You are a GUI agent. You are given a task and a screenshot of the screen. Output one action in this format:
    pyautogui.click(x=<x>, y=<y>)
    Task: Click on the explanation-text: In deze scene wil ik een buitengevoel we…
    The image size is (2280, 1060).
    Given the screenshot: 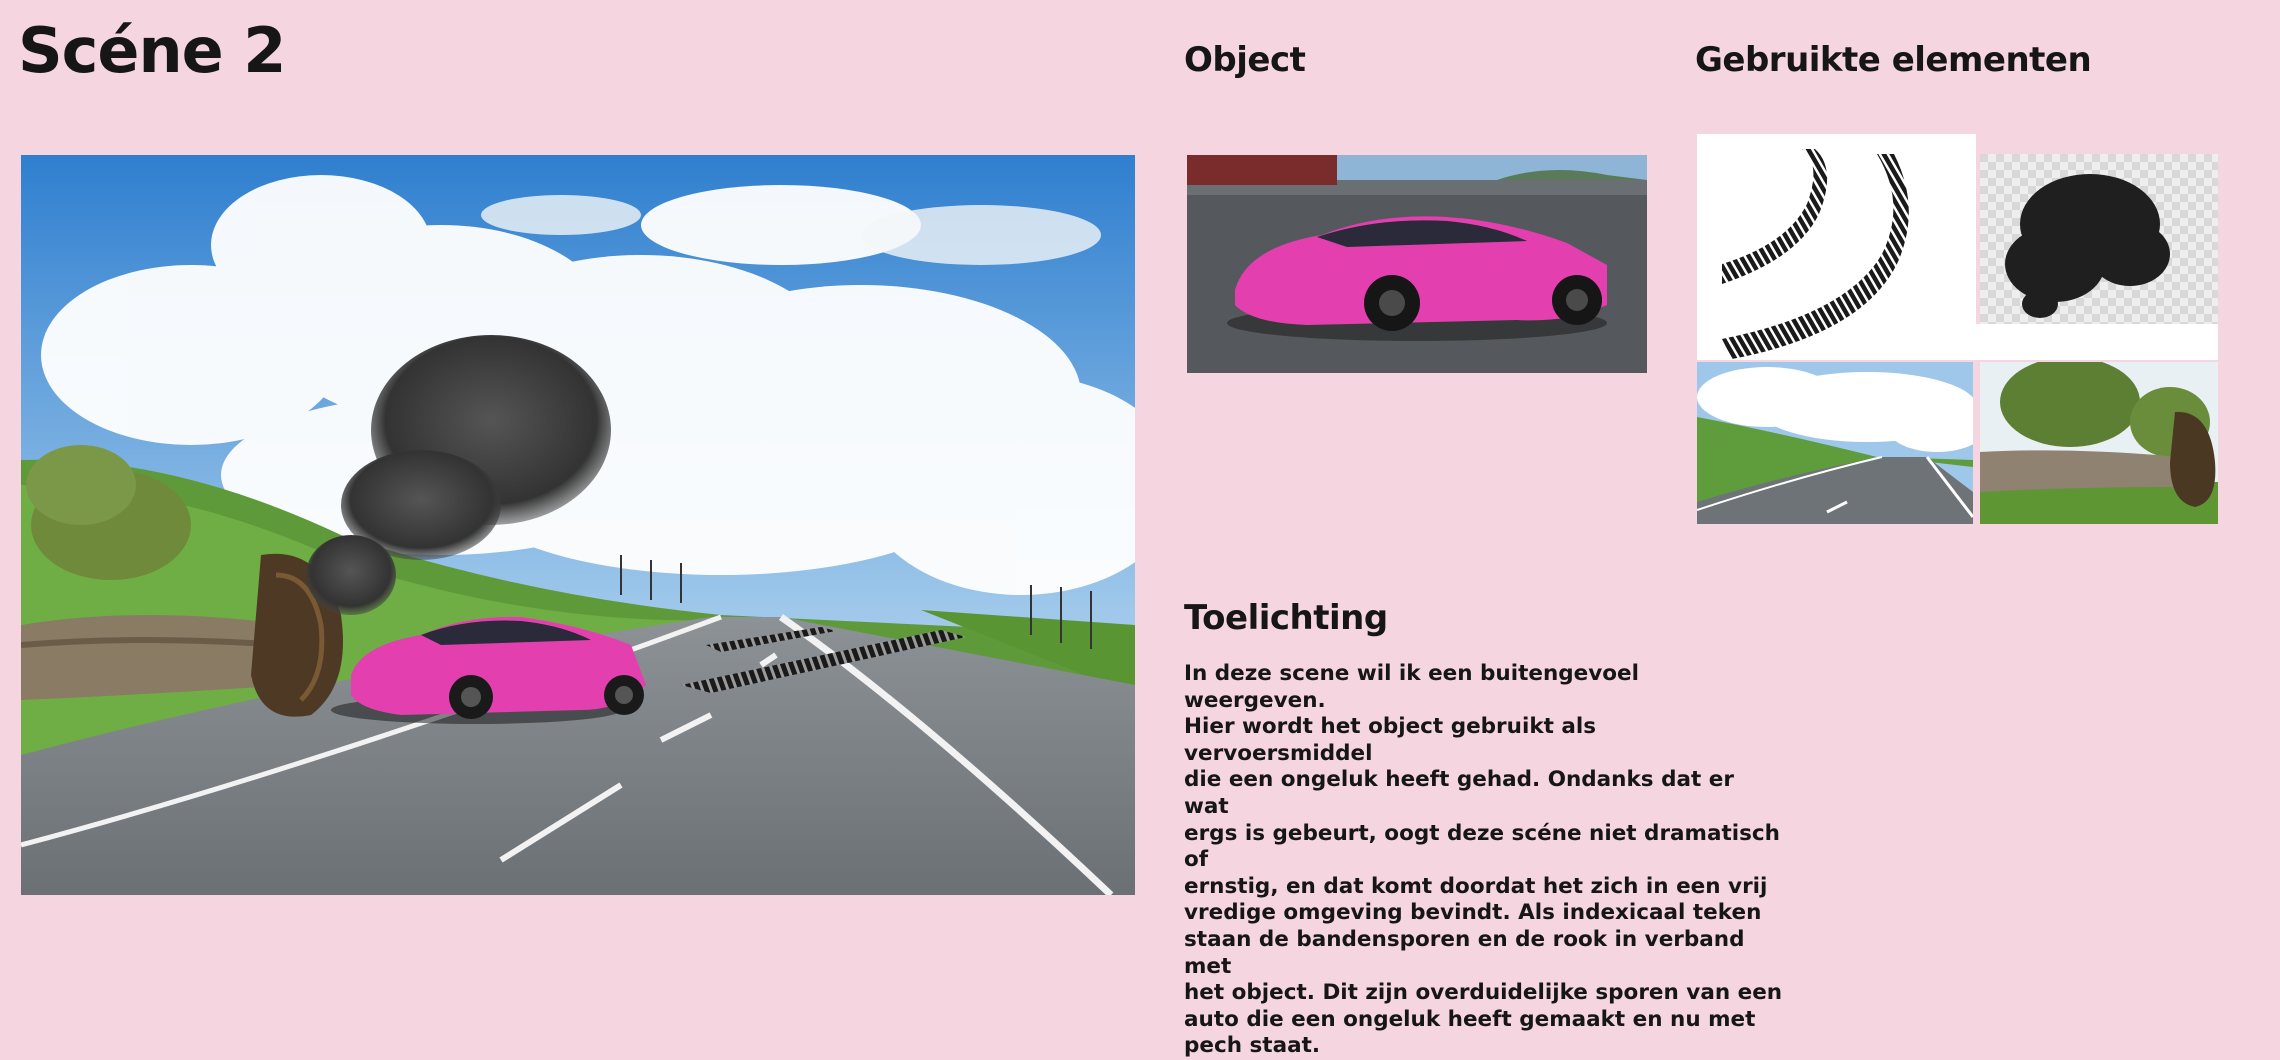 What is the action you would take?
    pyautogui.click(x=1484, y=860)
    